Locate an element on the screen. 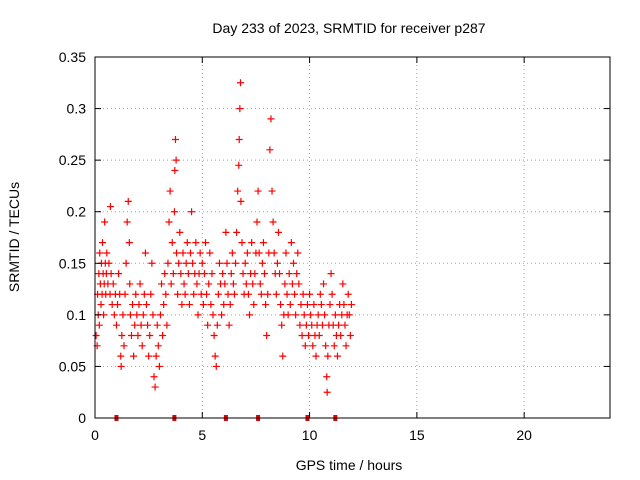  x-tick-label: 10 is located at coordinates (310, 435).